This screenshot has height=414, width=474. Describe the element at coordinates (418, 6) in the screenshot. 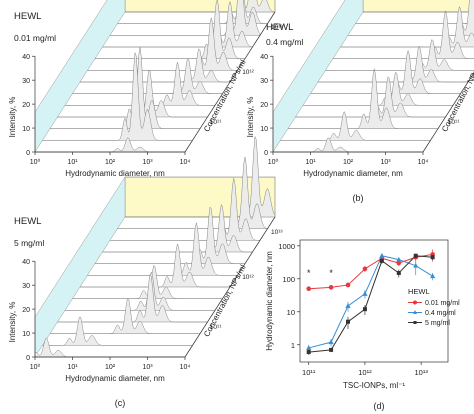

I see `back-wall` at that location.